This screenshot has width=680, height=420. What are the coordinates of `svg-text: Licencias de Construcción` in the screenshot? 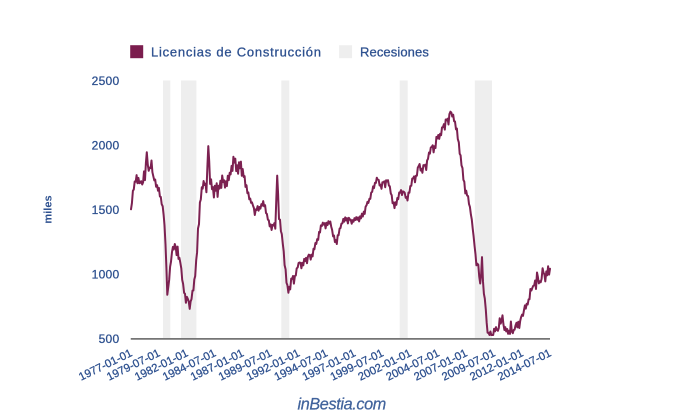 It's located at (236, 51).